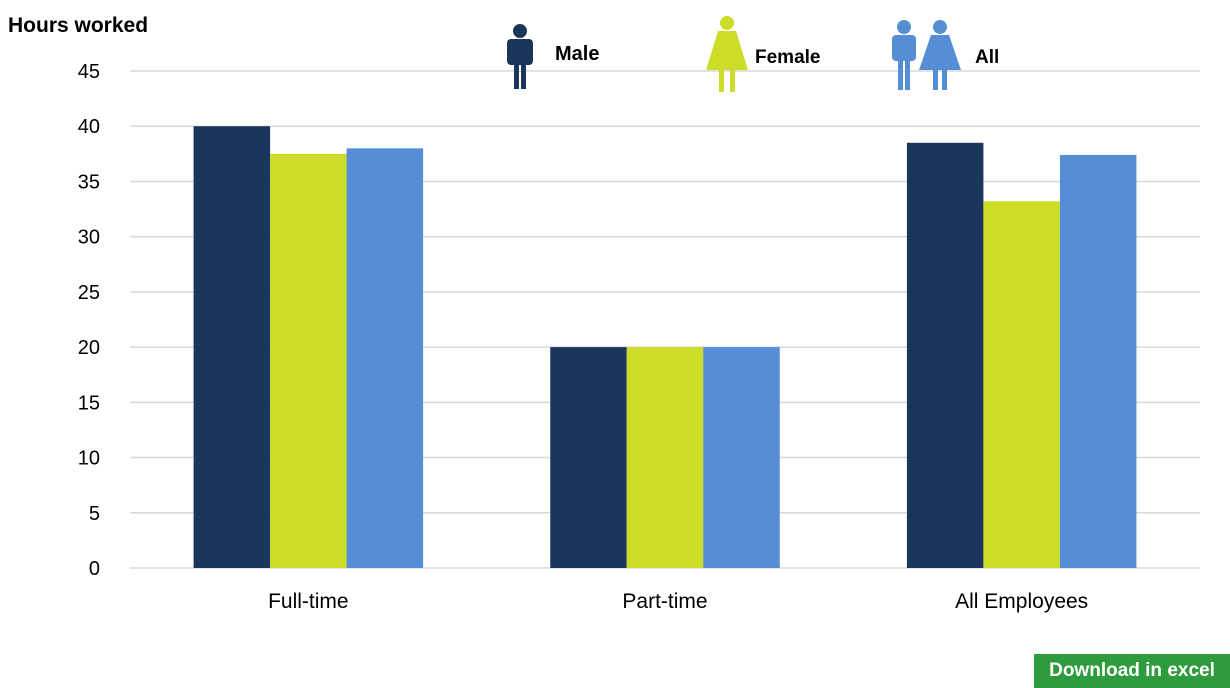 The image size is (1230, 688). I want to click on y-tick-label: 35, so click(89, 182).